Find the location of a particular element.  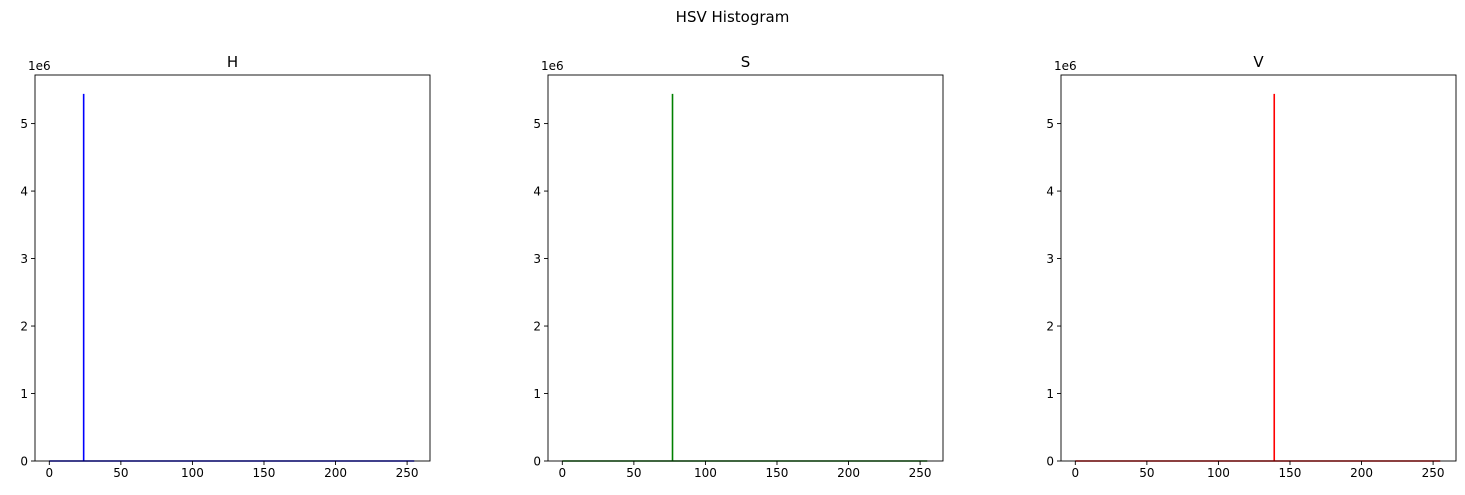

subplot-title: V is located at coordinates (1258, 62).